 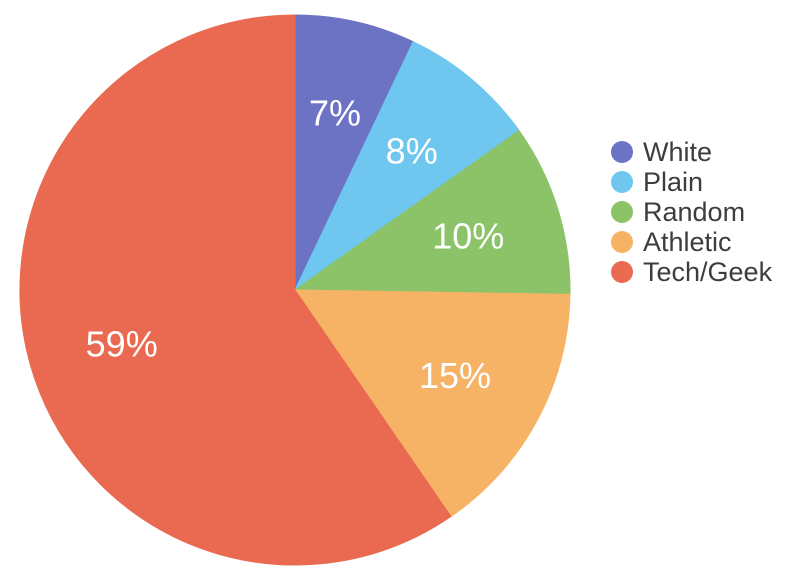 I want to click on legend-swatch-athletic, so click(x=622, y=242).